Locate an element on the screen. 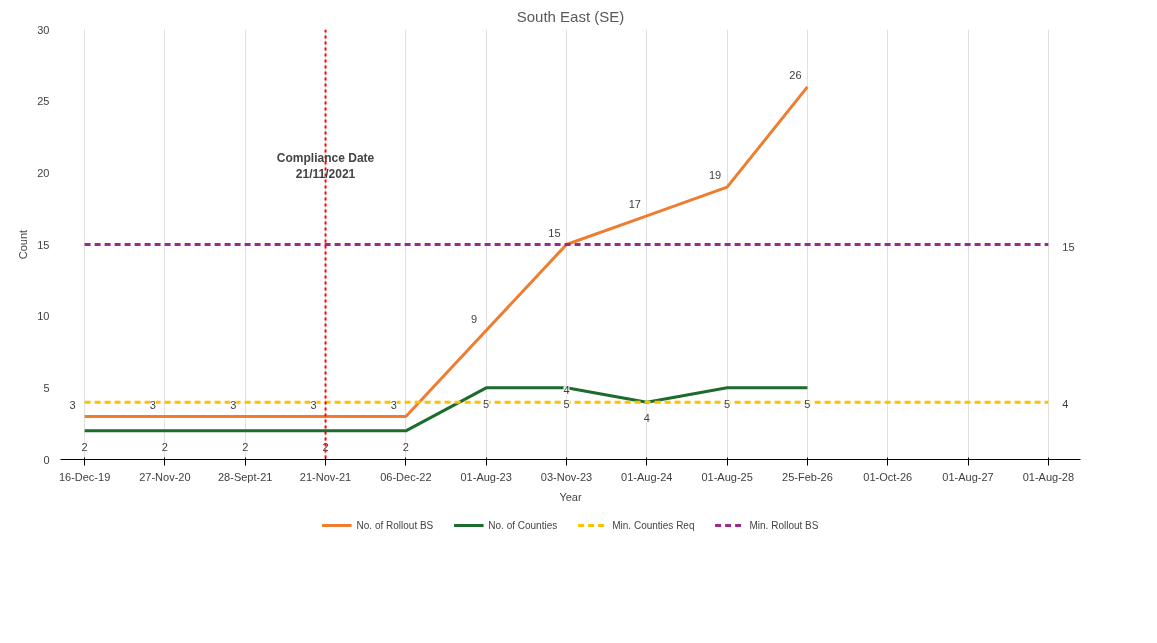  y-tick-label: 10 is located at coordinates (43, 316).